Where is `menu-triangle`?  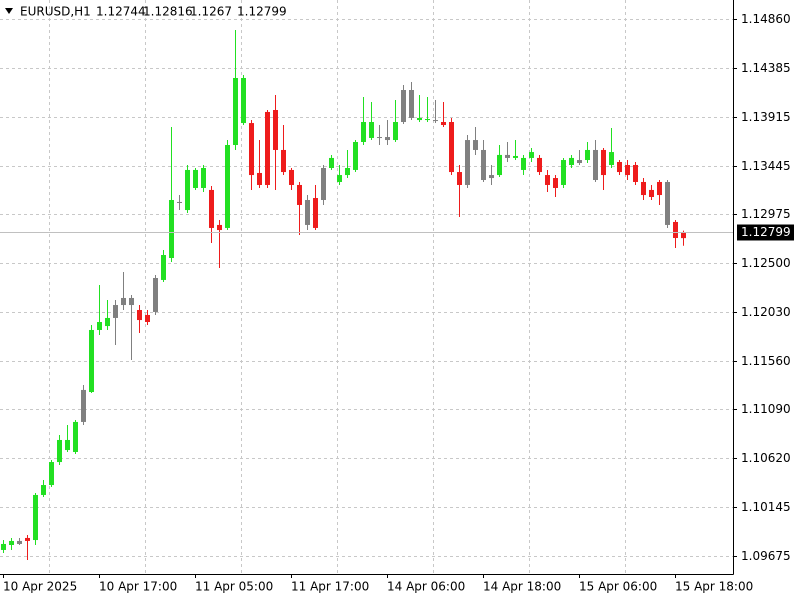 menu-triangle is located at coordinates (9, 11).